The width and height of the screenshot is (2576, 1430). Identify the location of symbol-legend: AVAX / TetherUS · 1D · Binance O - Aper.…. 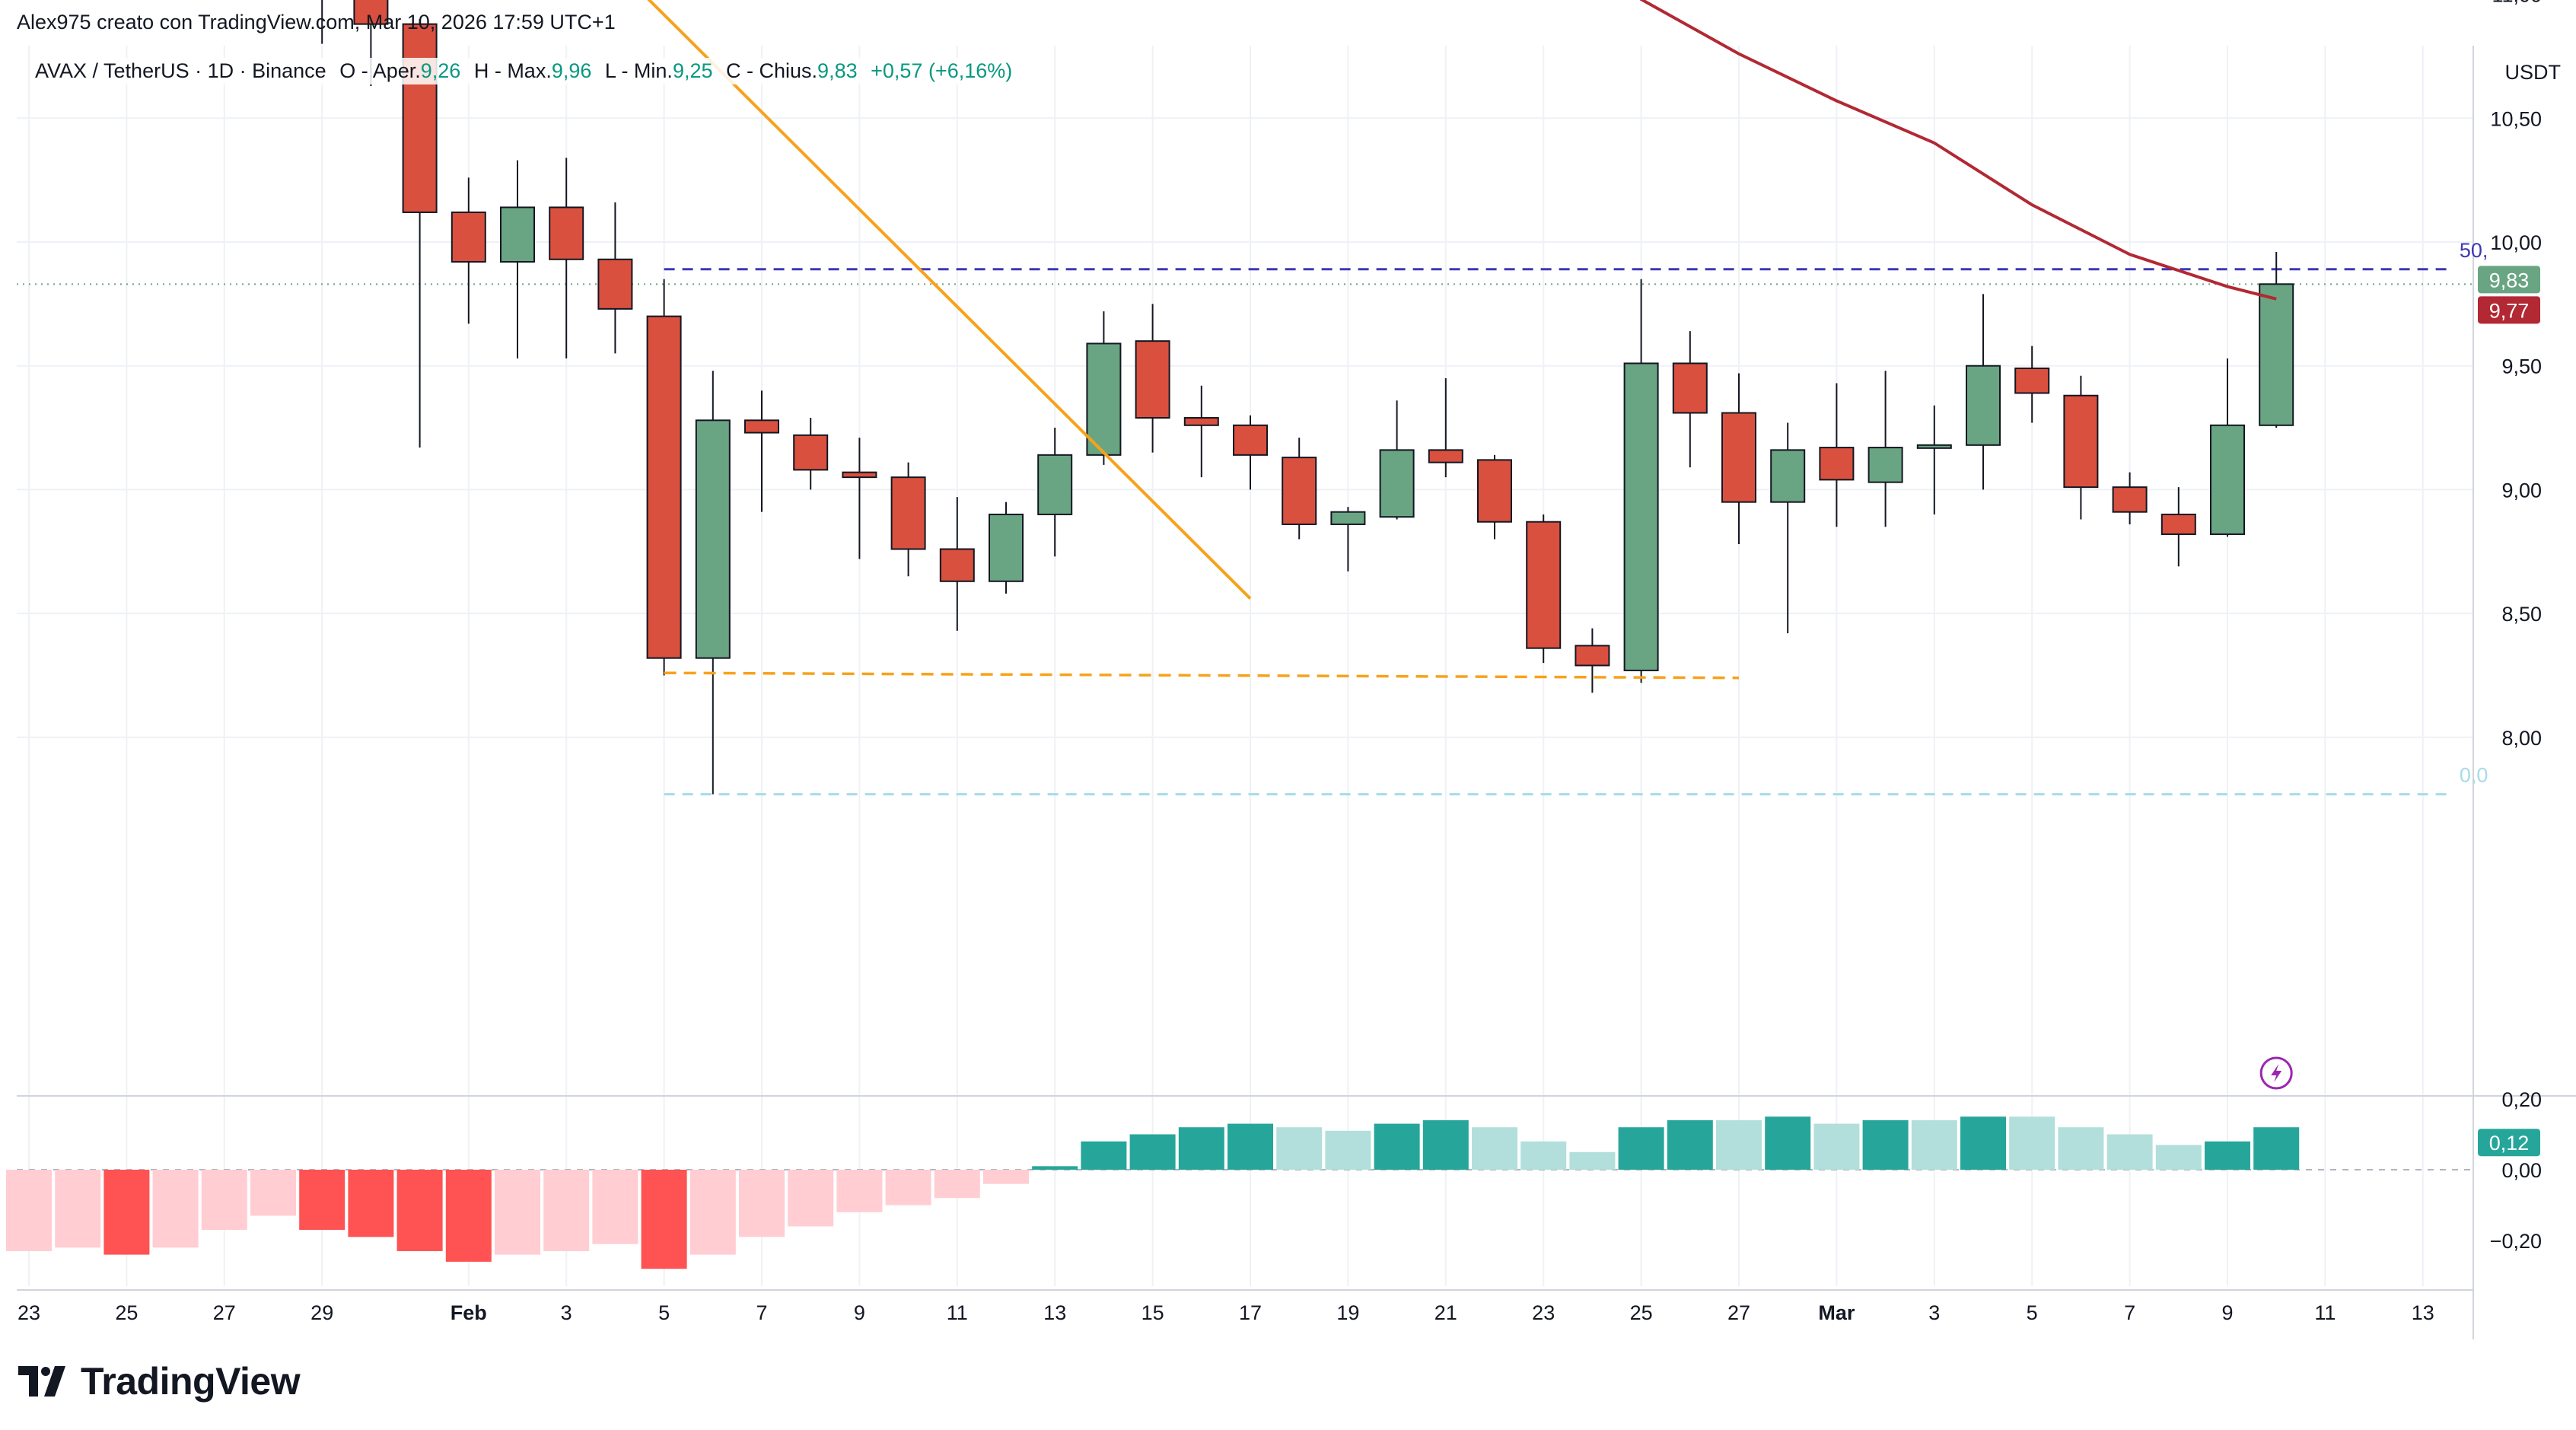
(523, 71).